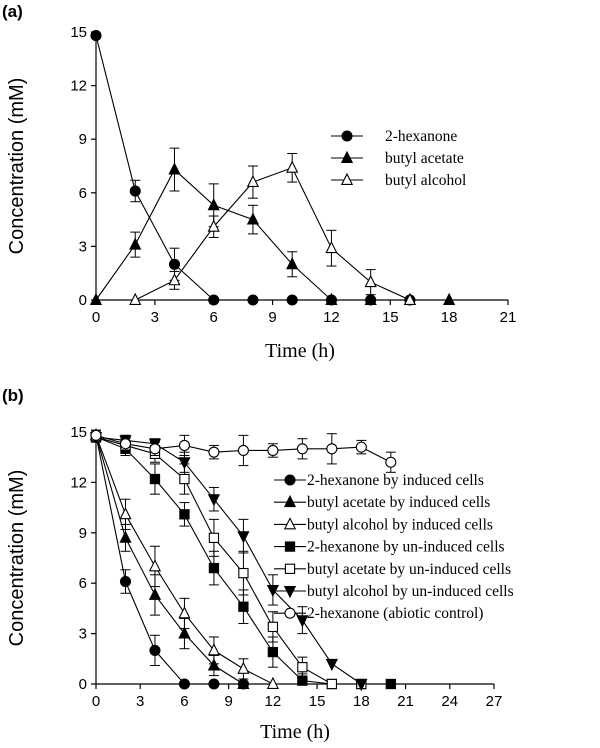  What do you see at coordinates (300, 351) in the screenshot?
I see `x-axis-title-a: Time (h)` at bounding box center [300, 351].